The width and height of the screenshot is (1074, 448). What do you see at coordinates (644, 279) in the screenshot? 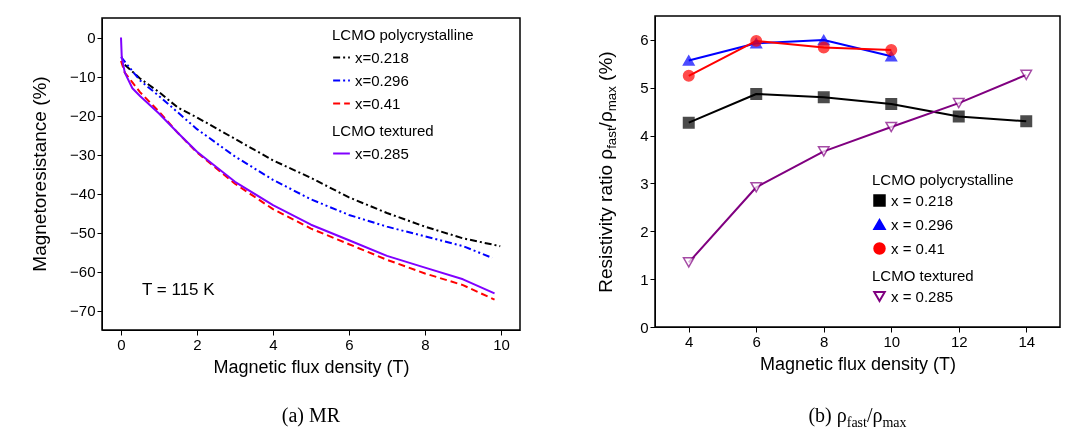
I see `y-tick-label: 1` at bounding box center [644, 279].